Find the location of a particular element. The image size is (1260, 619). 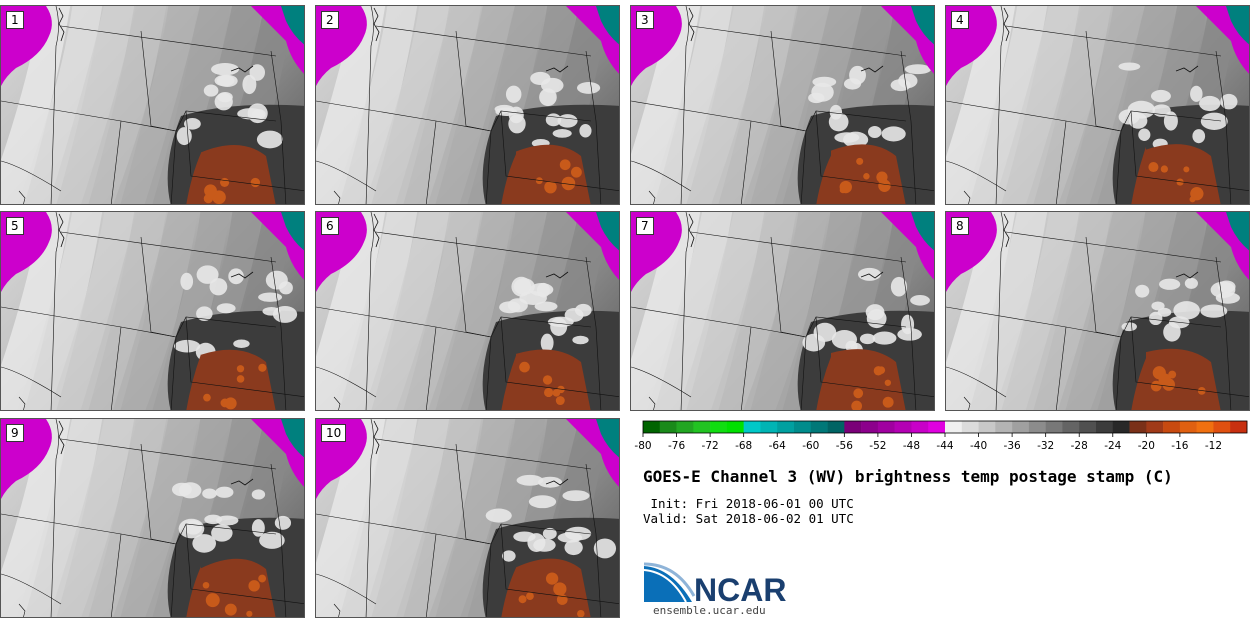

colorbar-tick-label: -76 is located at coordinates (676, 446).